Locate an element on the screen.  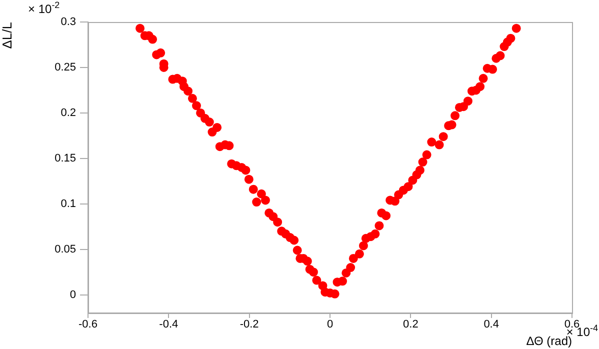
x-tick-label: -0.4 is located at coordinates (168, 324).